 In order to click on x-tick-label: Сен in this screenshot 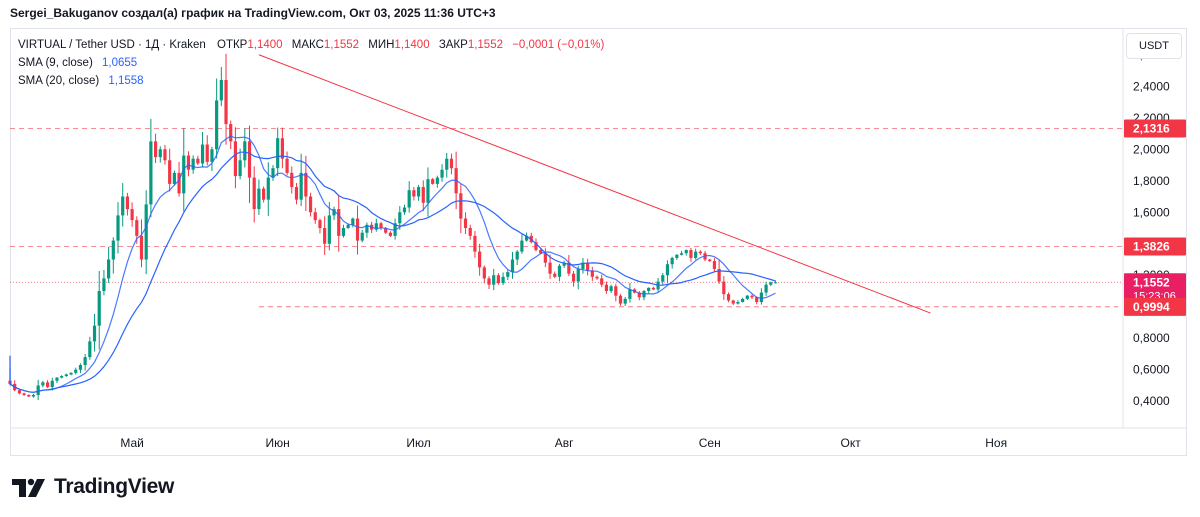, I will do `click(710, 443)`.